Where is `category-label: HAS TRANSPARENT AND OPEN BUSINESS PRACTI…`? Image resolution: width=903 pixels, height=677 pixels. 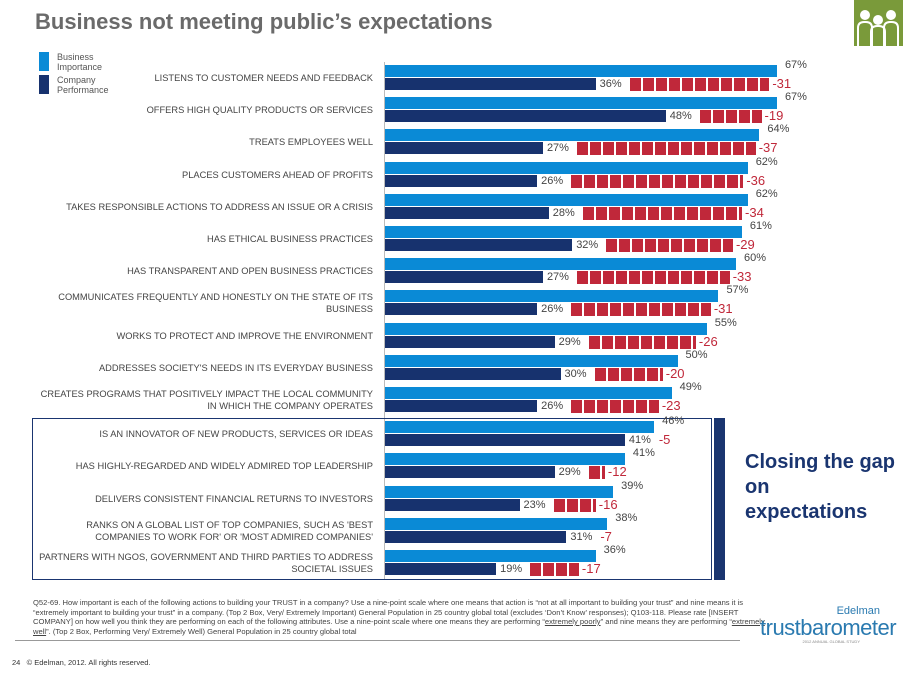
category-label: HAS TRANSPARENT AND OPEN BUSINESS PRACTI… is located at coordinates (250, 271).